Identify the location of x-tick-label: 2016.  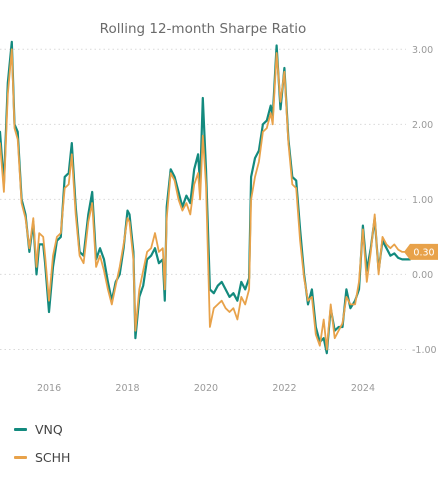
(49, 388).